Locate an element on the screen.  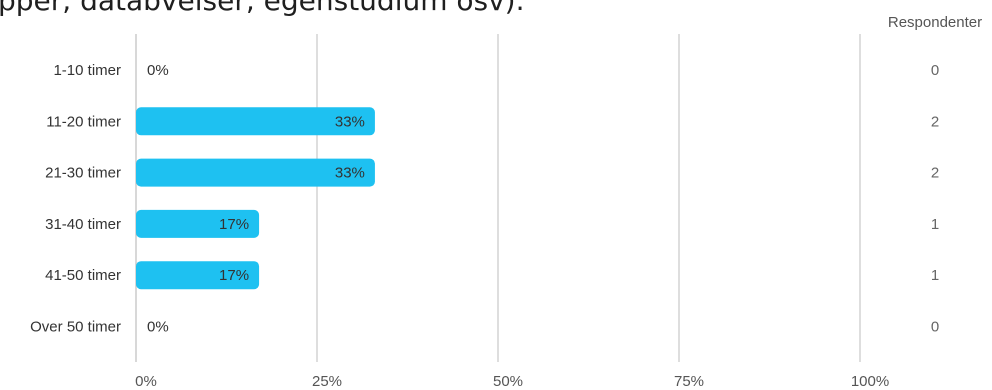
category-label: 11-20 timer is located at coordinates (83, 121).